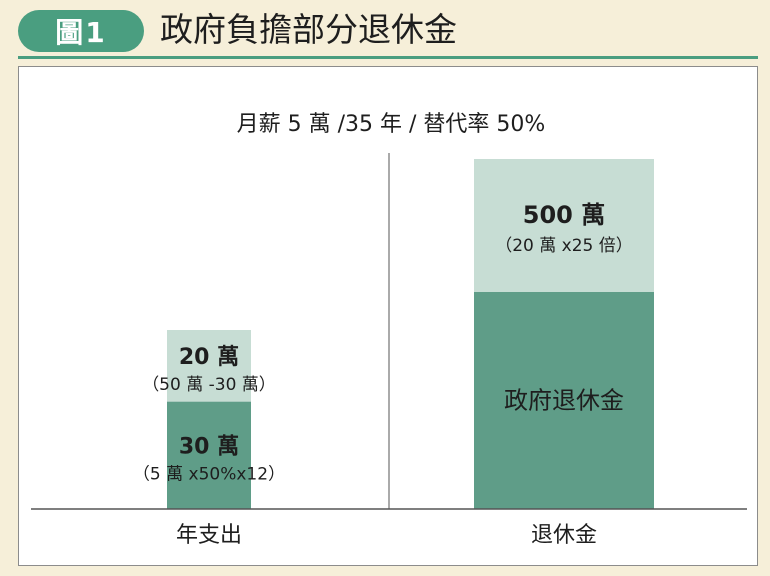 The image size is (770, 576). What do you see at coordinates (209, 385) in the screenshot?
I see `bar-annual-sub-label-1: （50 萬 -30 萬）` at bounding box center [209, 385].